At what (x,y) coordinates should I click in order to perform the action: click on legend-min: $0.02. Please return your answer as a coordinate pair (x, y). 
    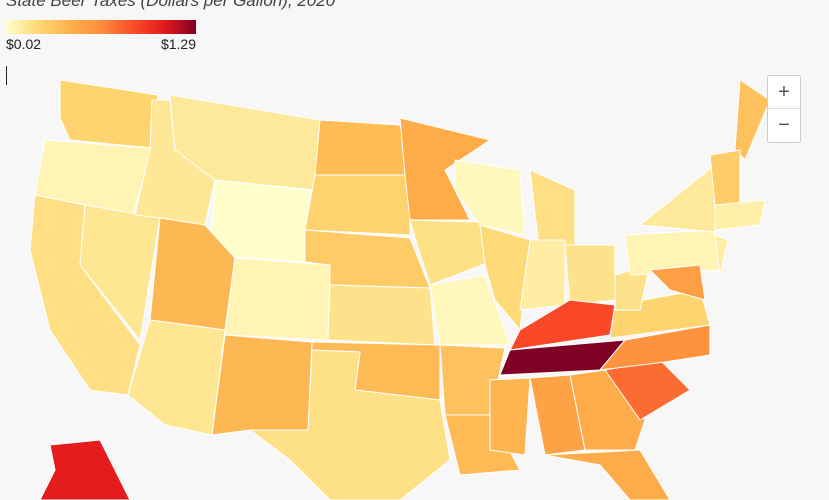
    Looking at the image, I should click on (24, 44).